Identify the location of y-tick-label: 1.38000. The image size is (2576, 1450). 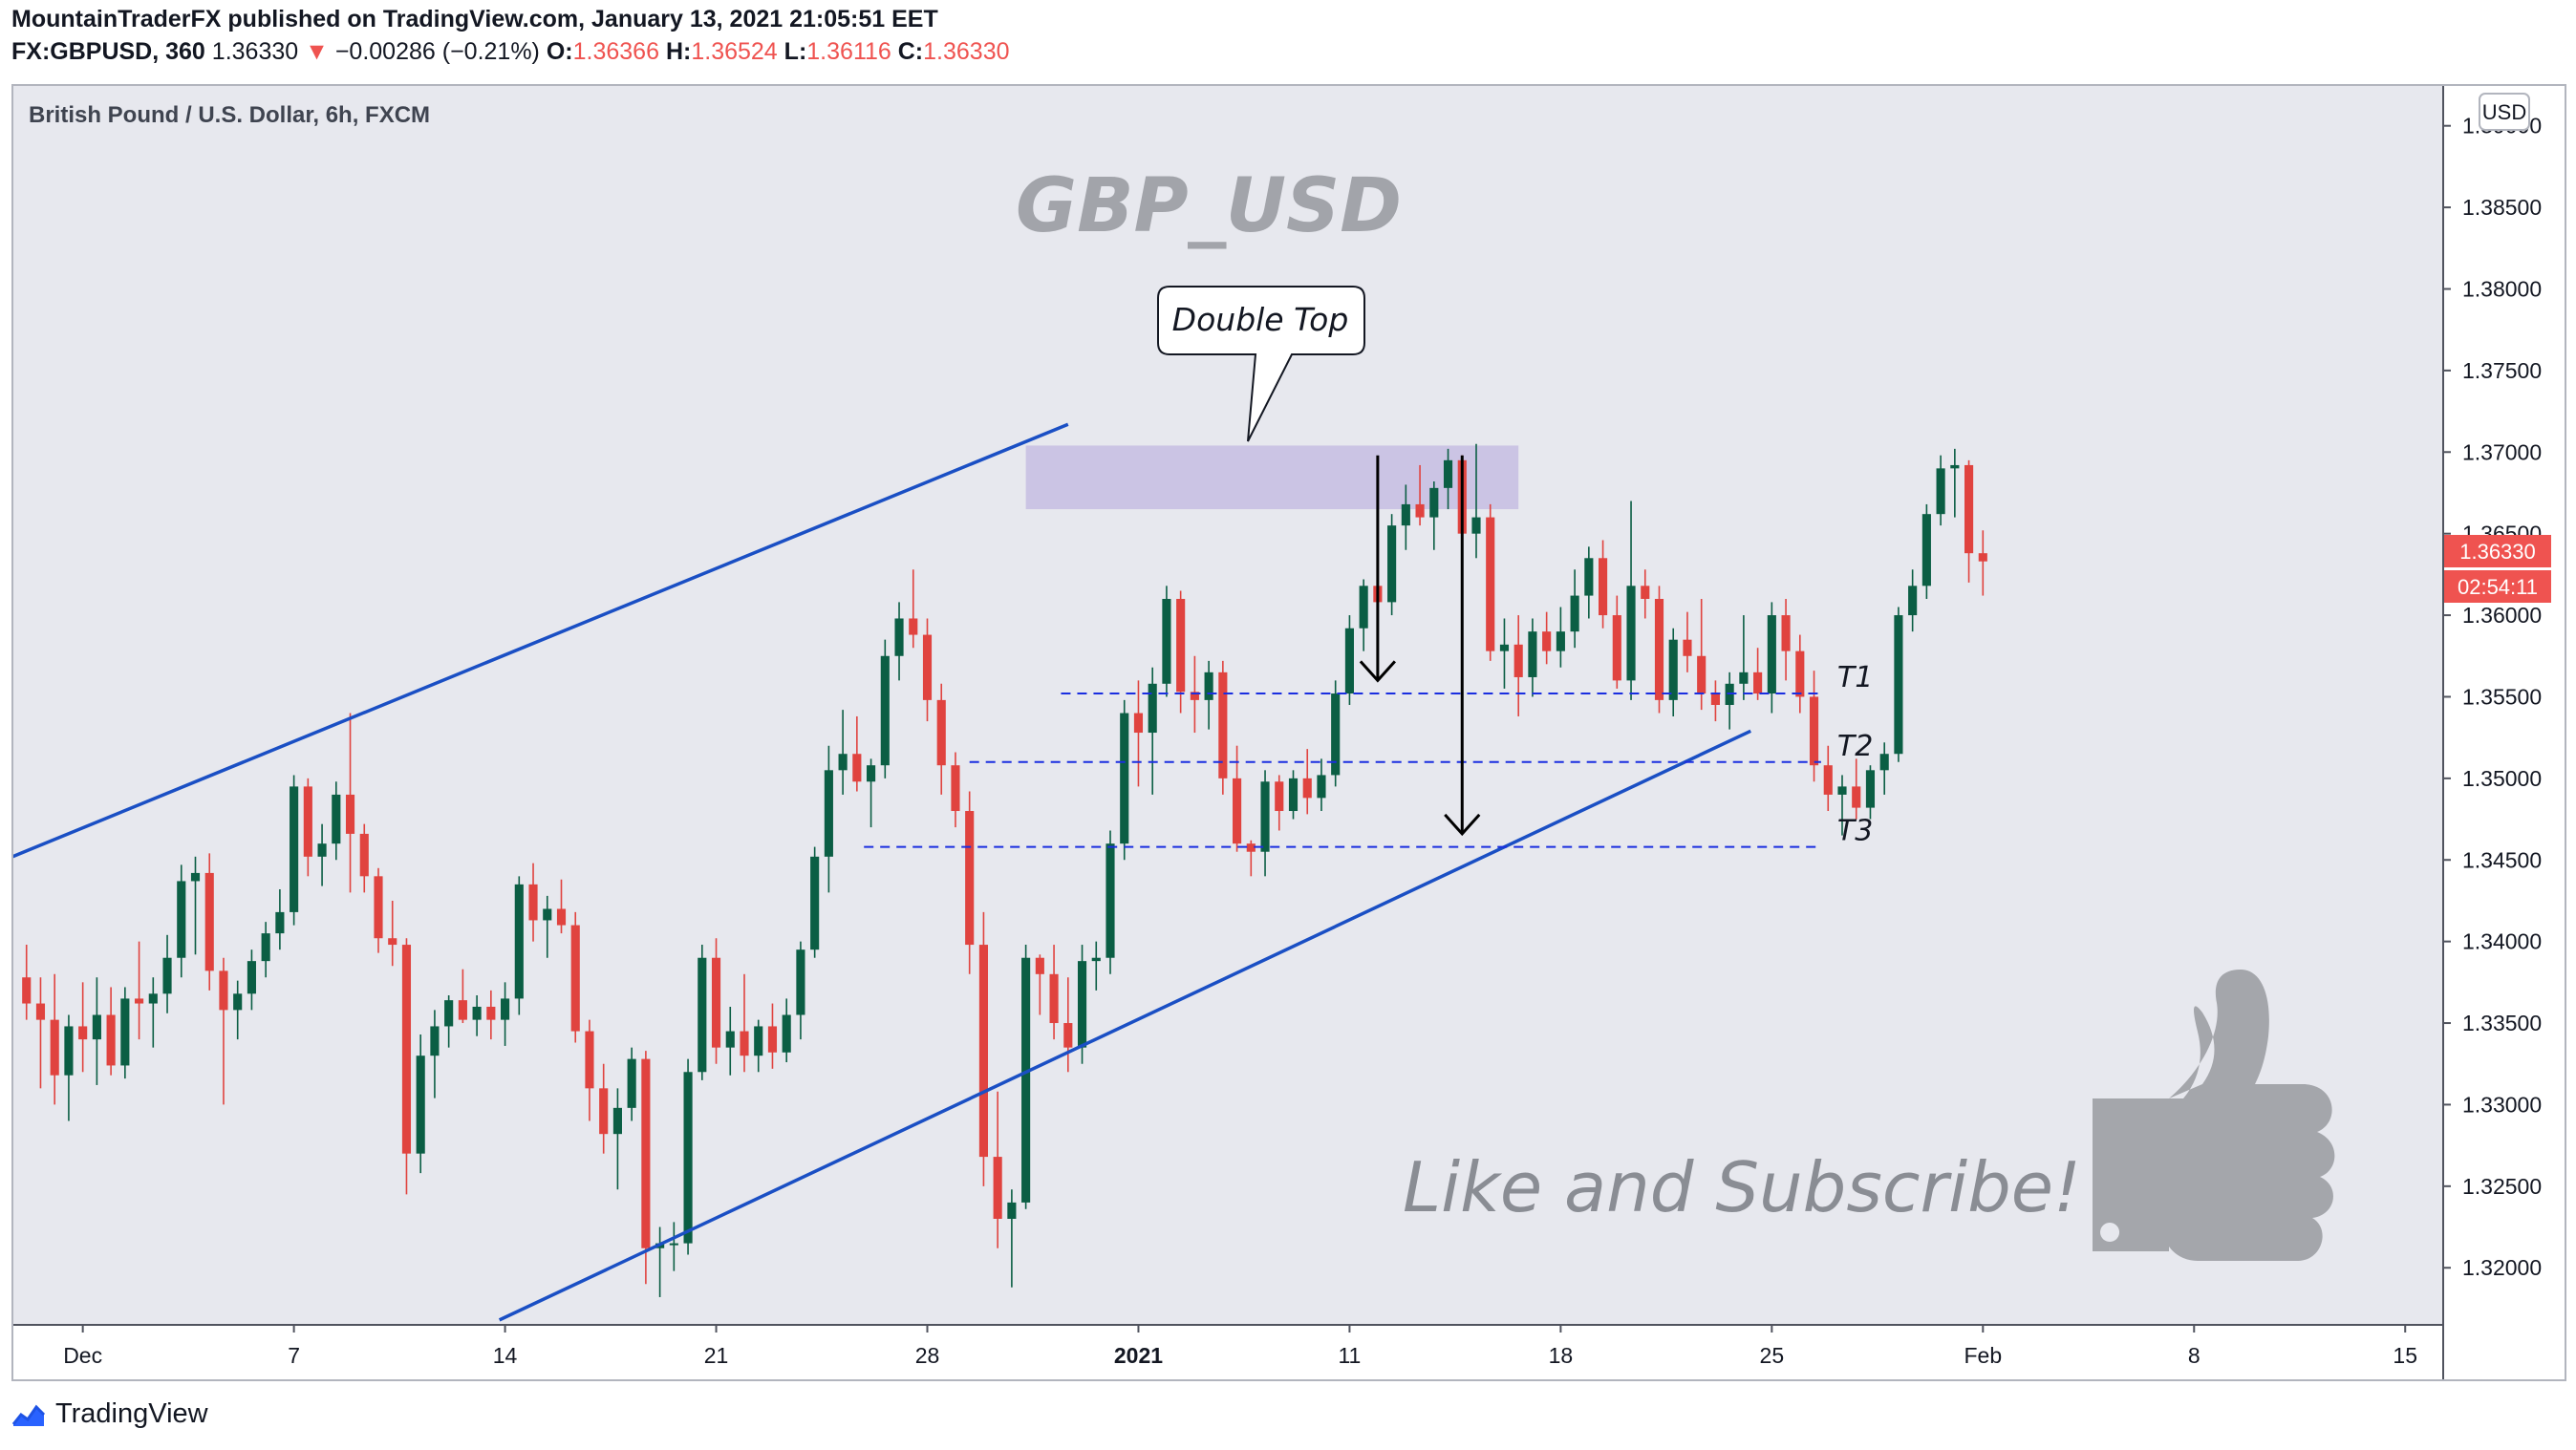
(2502, 288).